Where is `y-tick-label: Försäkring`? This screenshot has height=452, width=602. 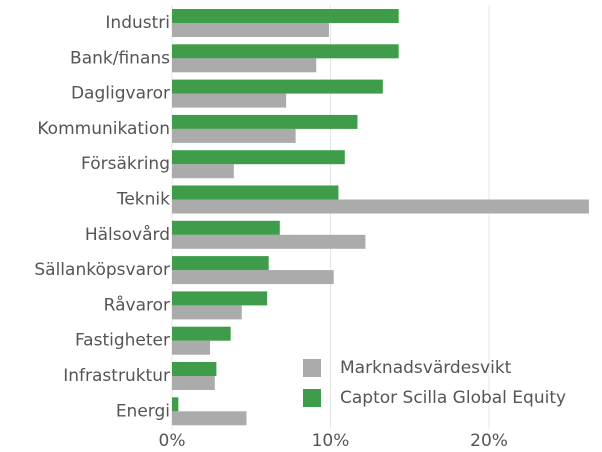 y-tick-label: Försäkring is located at coordinates (125, 164).